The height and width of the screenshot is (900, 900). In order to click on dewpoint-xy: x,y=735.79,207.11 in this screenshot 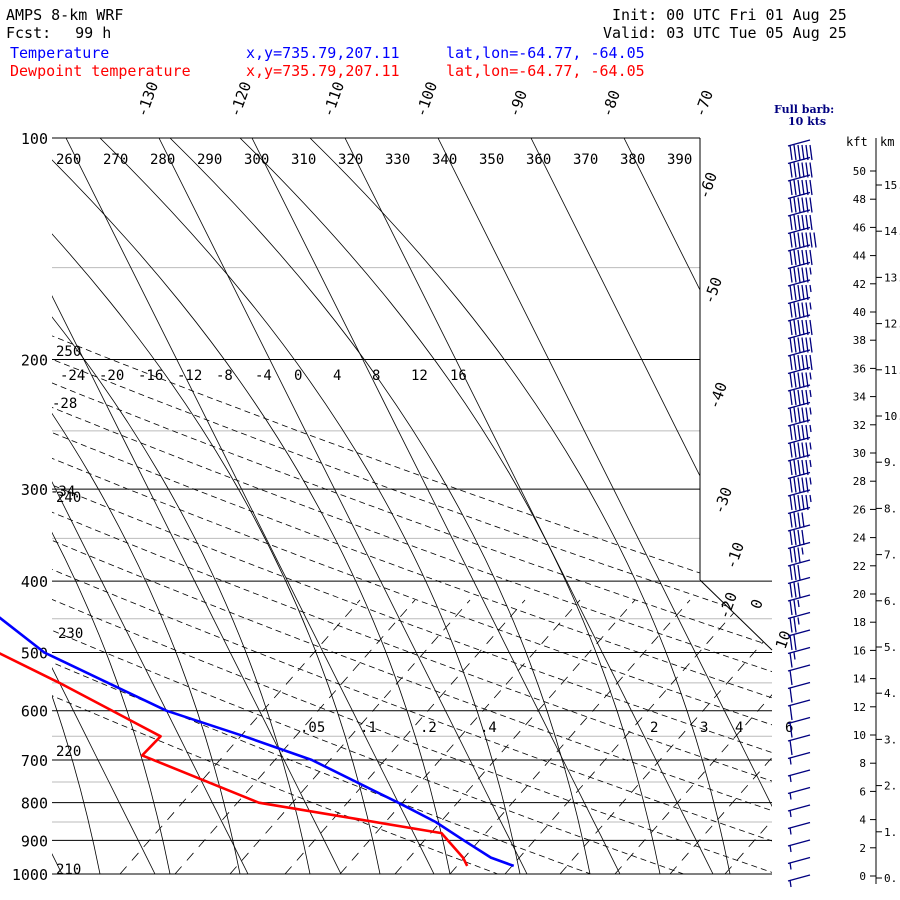, I will do `click(323, 71)`.